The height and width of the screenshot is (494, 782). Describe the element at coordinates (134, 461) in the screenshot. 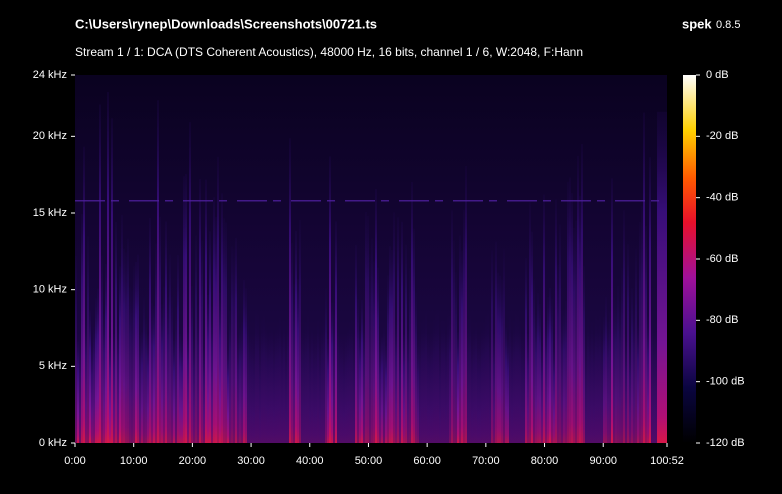

I see `x-tick-label: 10:00` at that location.